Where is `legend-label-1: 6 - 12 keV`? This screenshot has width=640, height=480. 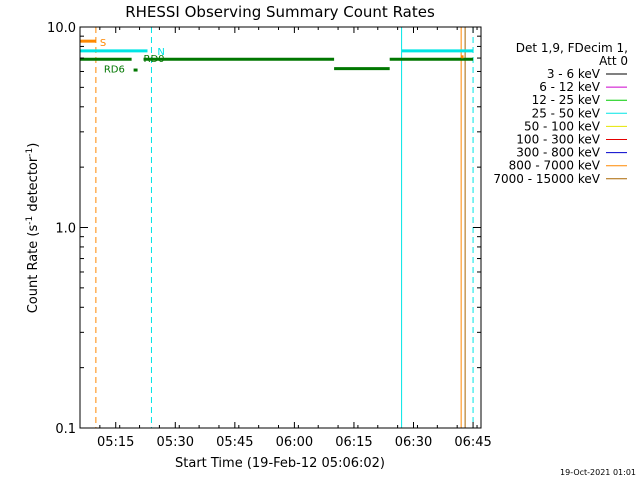
legend-label-1: 6 - 12 keV is located at coordinates (570, 87).